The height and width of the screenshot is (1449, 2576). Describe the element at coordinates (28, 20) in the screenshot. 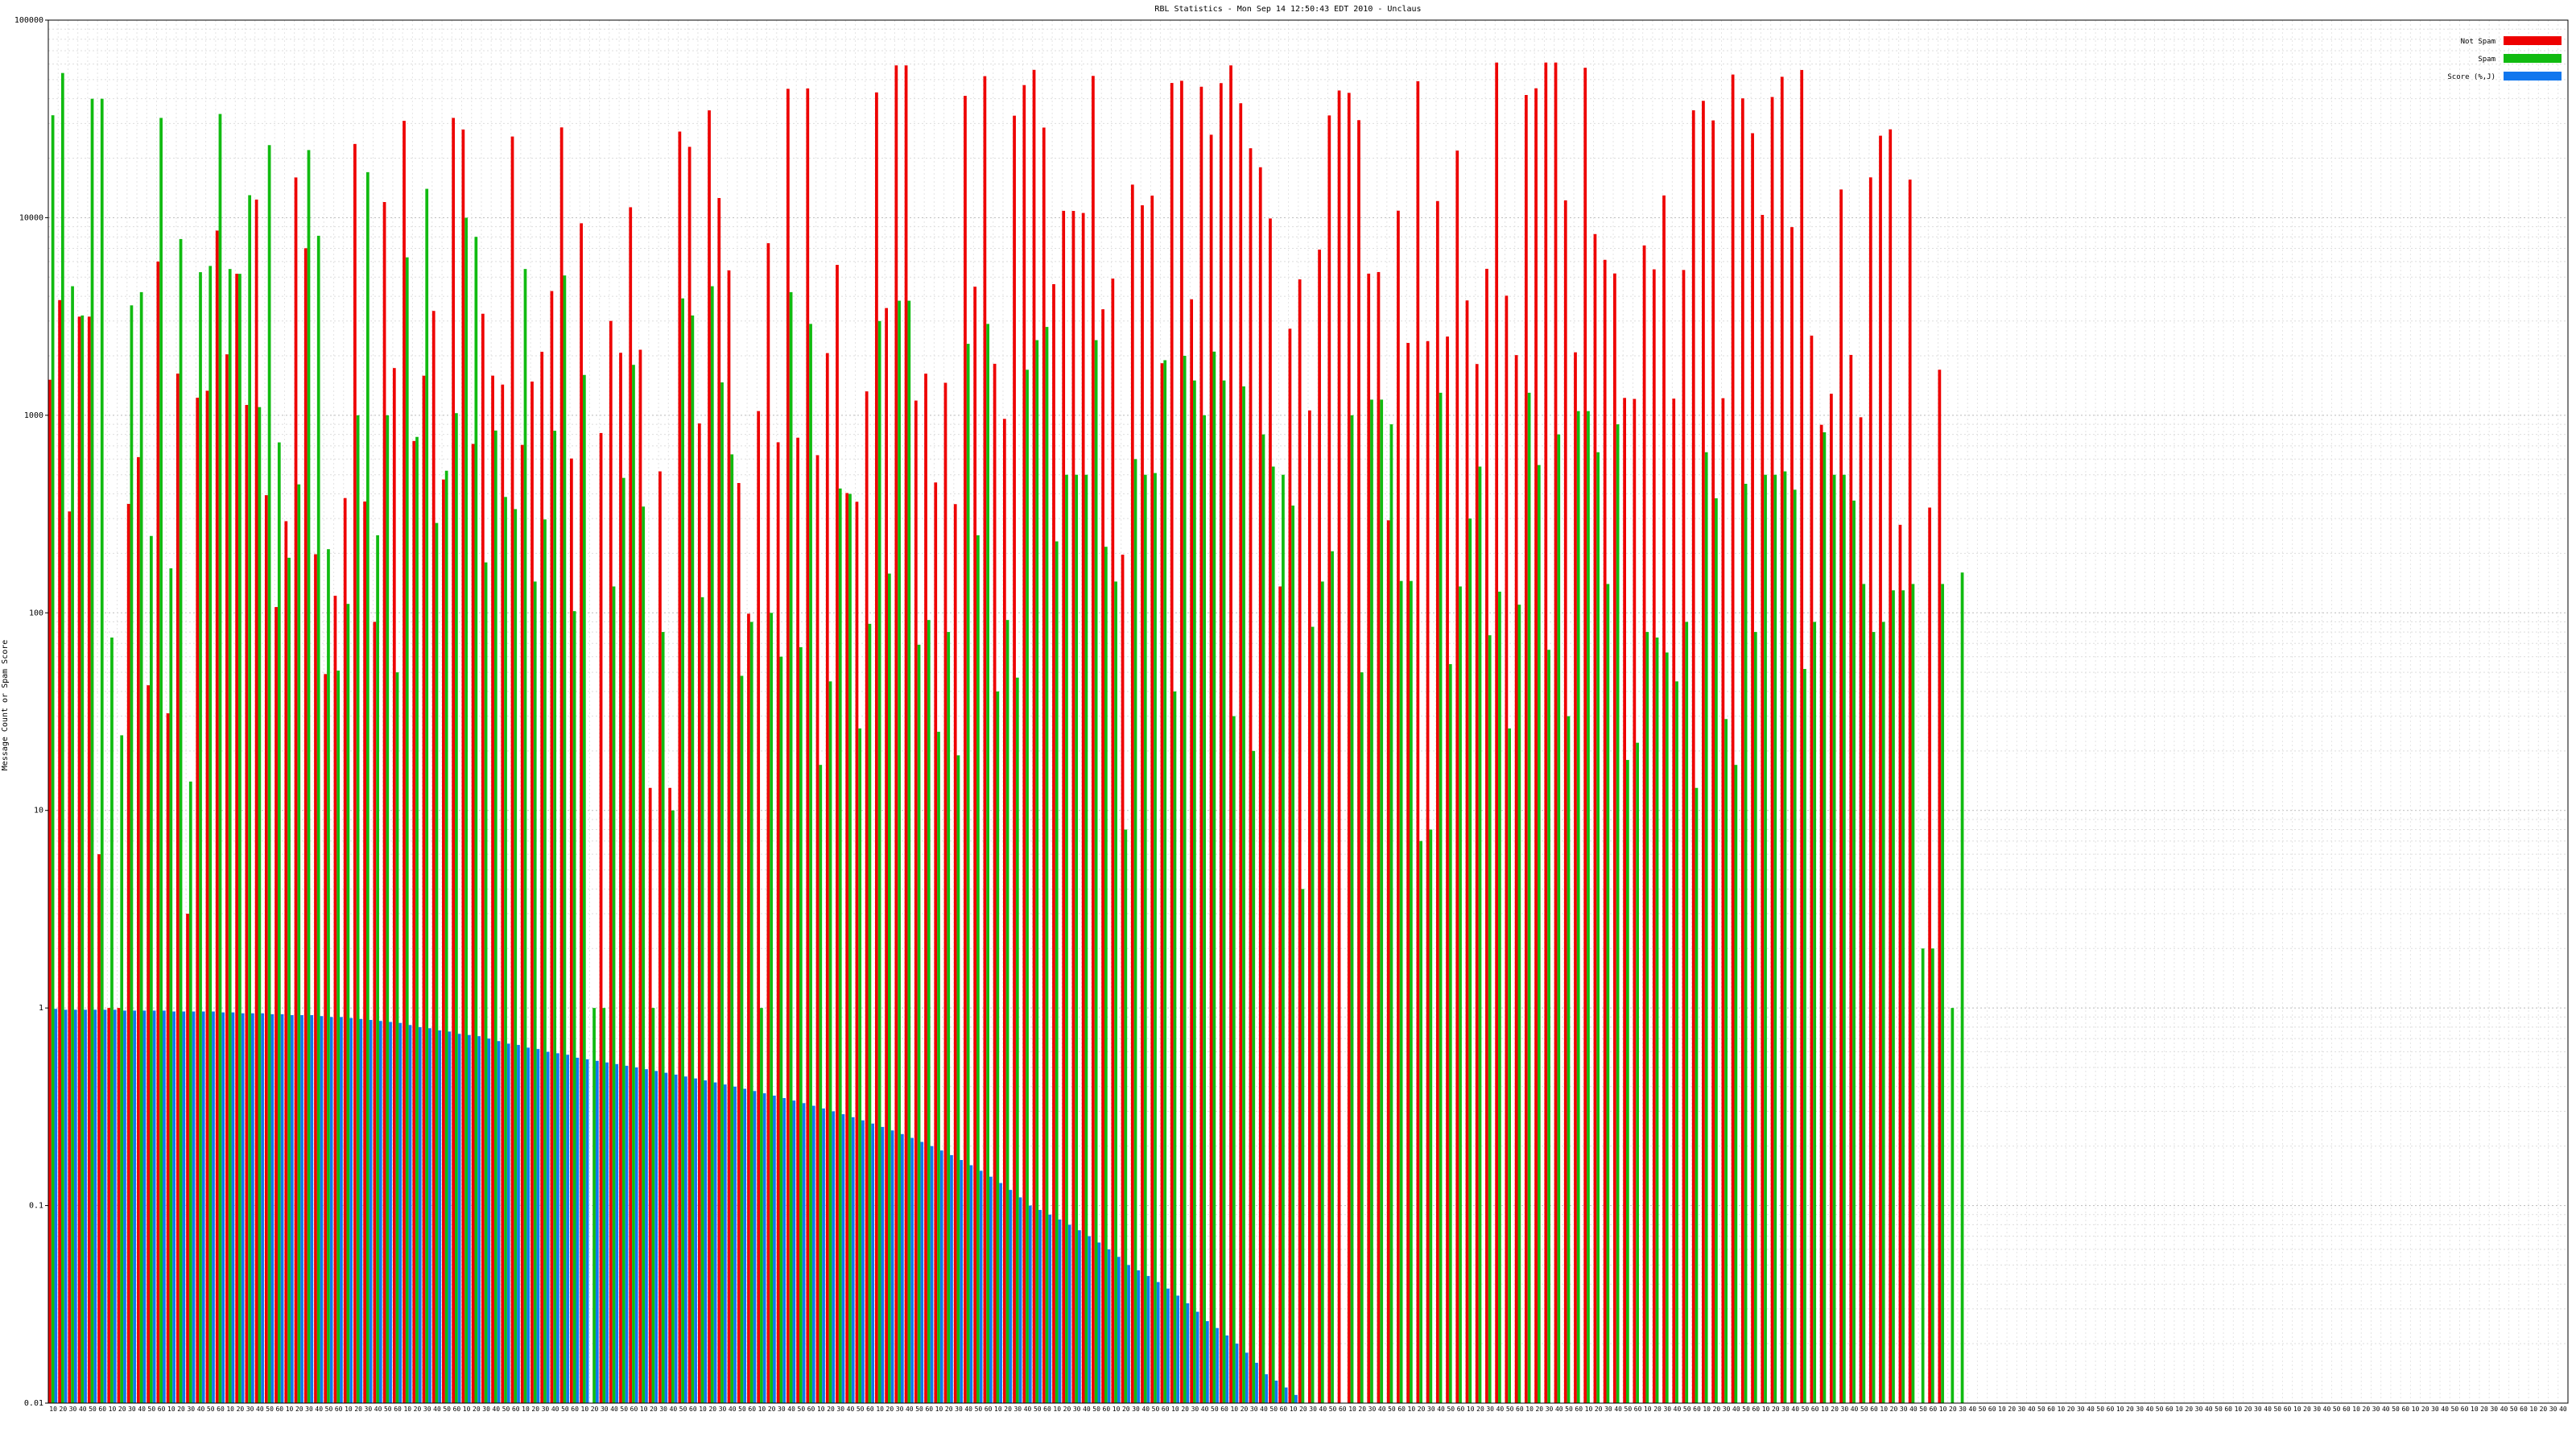

I see `y-tick-label: 100000` at that location.